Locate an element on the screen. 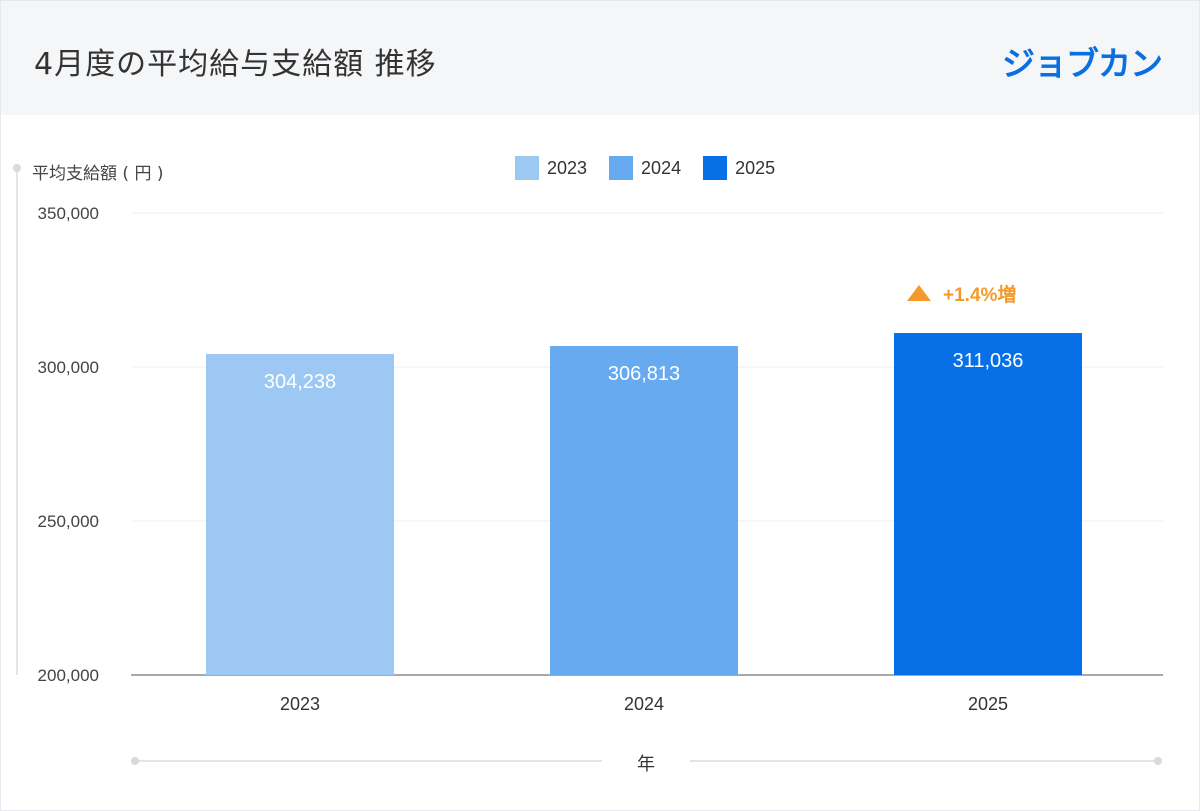 This screenshot has height=811, width=1200. y-tick-label: 350,000 is located at coordinates (68, 213).